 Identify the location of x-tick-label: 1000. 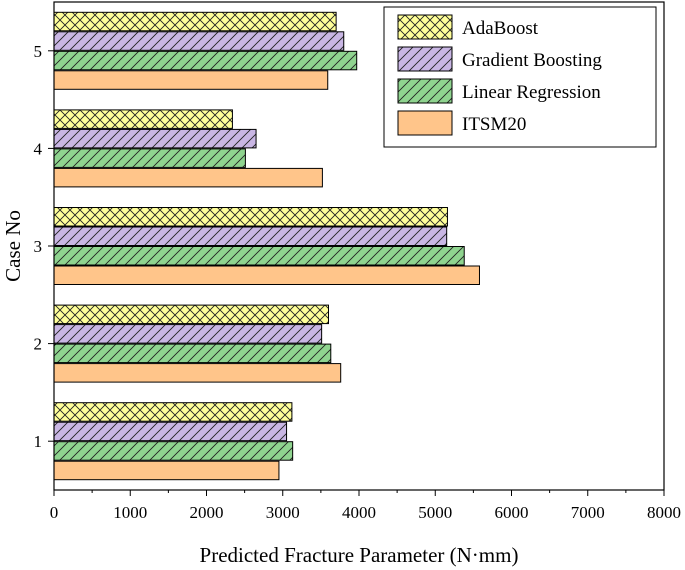
(130, 512).